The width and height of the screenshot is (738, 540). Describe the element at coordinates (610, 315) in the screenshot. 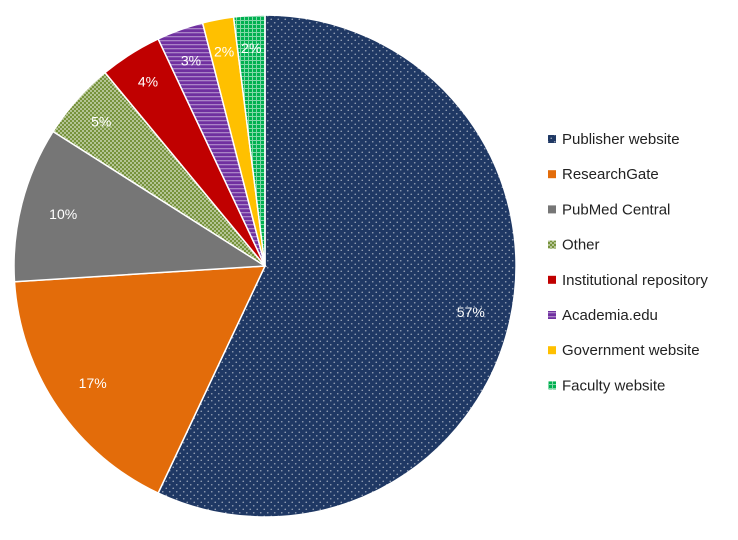

I see `legend-label-academia-edu: Academia.edu` at that location.